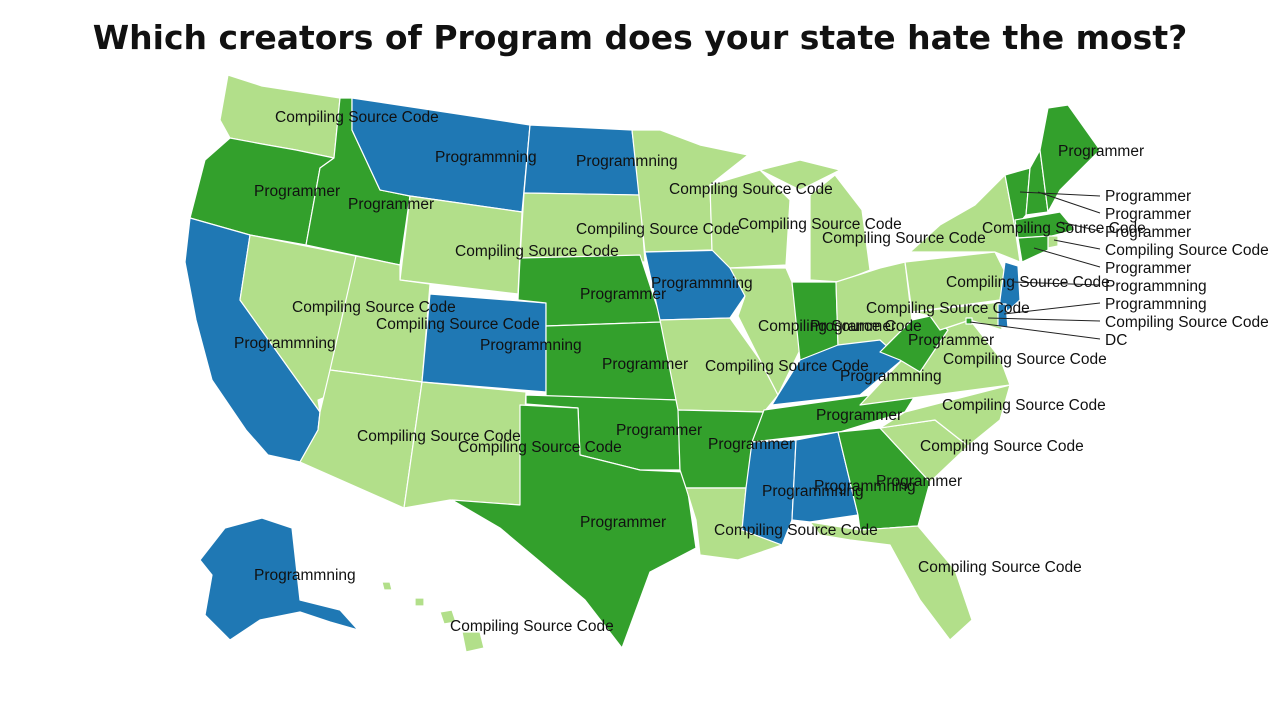  I want to click on state-label-nevada: Compiling Source Code, so click(374, 307).